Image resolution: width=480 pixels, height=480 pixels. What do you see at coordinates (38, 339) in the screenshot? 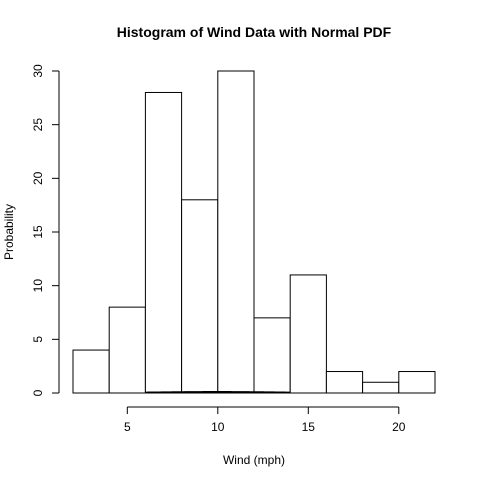
I see `y-tick-label: 5` at bounding box center [38, 339].